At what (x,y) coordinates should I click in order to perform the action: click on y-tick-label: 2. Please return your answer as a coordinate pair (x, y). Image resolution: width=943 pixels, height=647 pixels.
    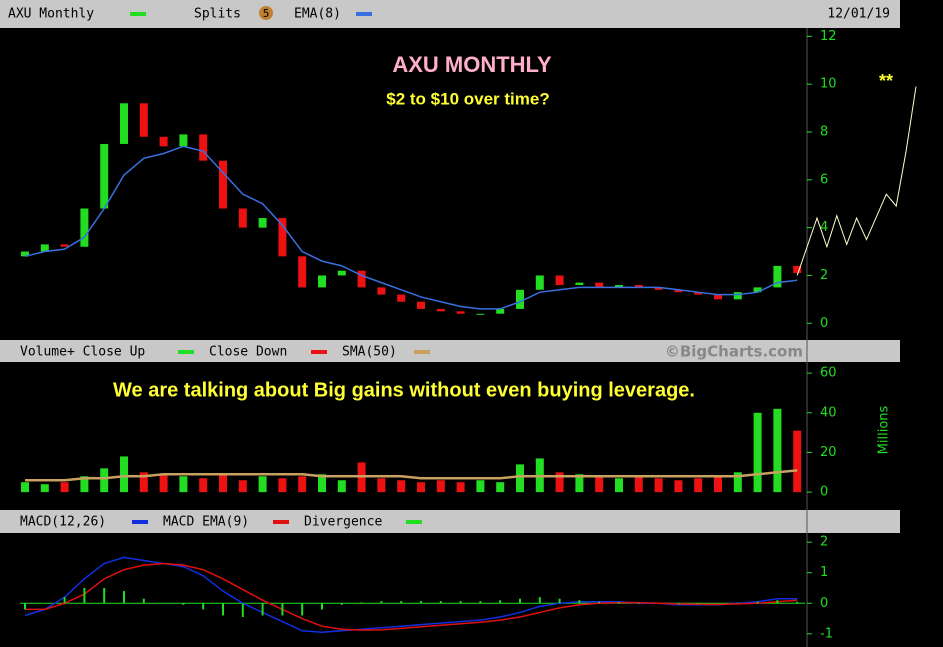
    Looking at the image, I should click on (824, 275).